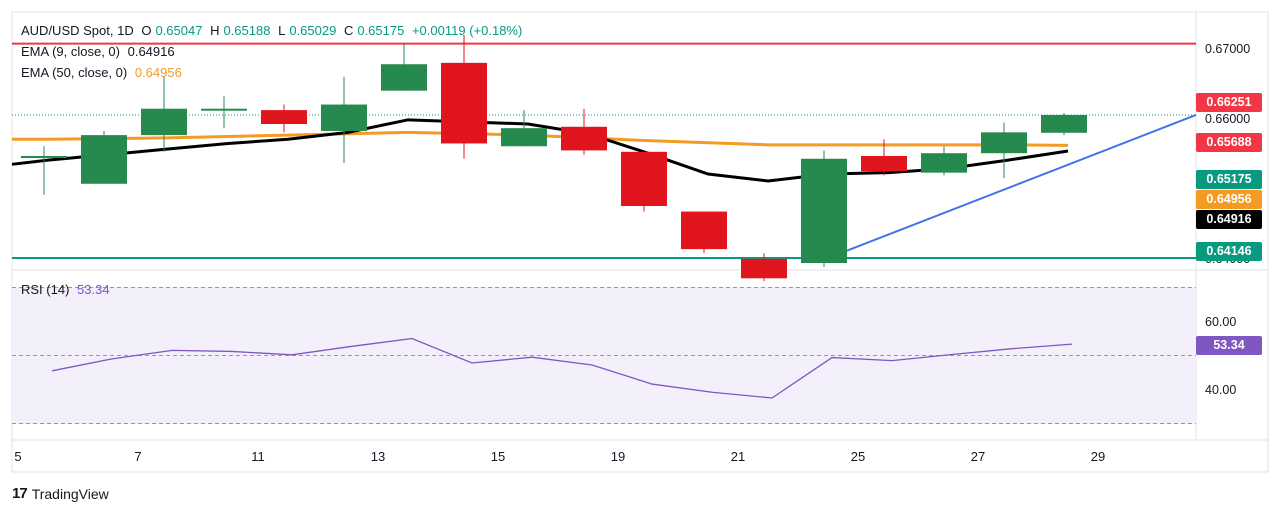 Image resolution: width=1280 pixels, height=515 pixels. I want to click on rsi-tick-label: 40.00, so click(1221, 390).